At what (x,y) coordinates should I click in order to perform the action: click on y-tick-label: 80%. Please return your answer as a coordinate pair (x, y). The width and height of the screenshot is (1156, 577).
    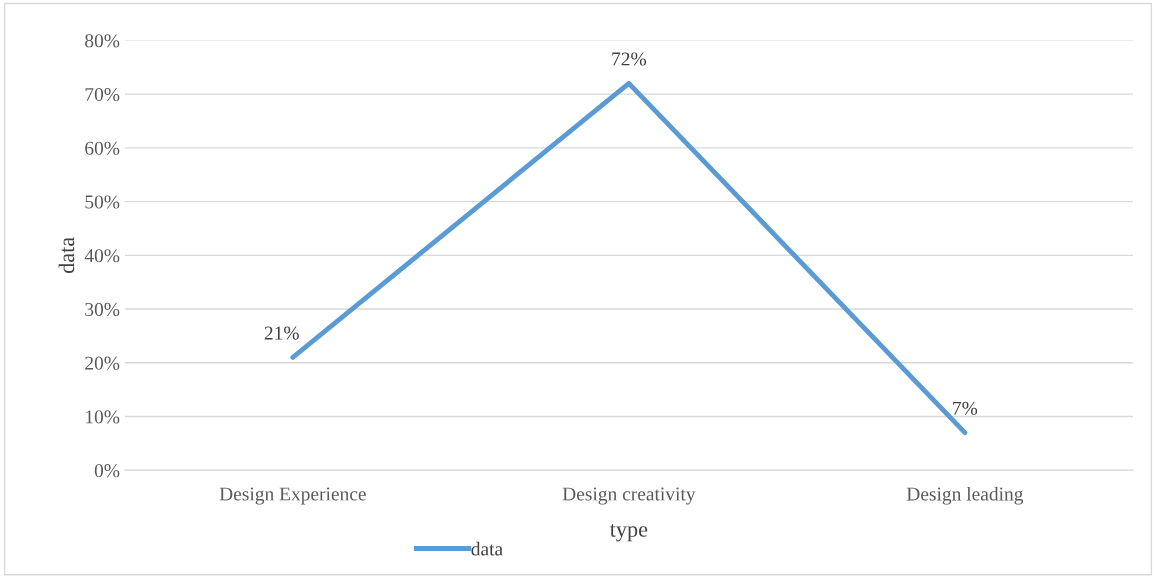
    Looking at the image, I should click on (102, 41).